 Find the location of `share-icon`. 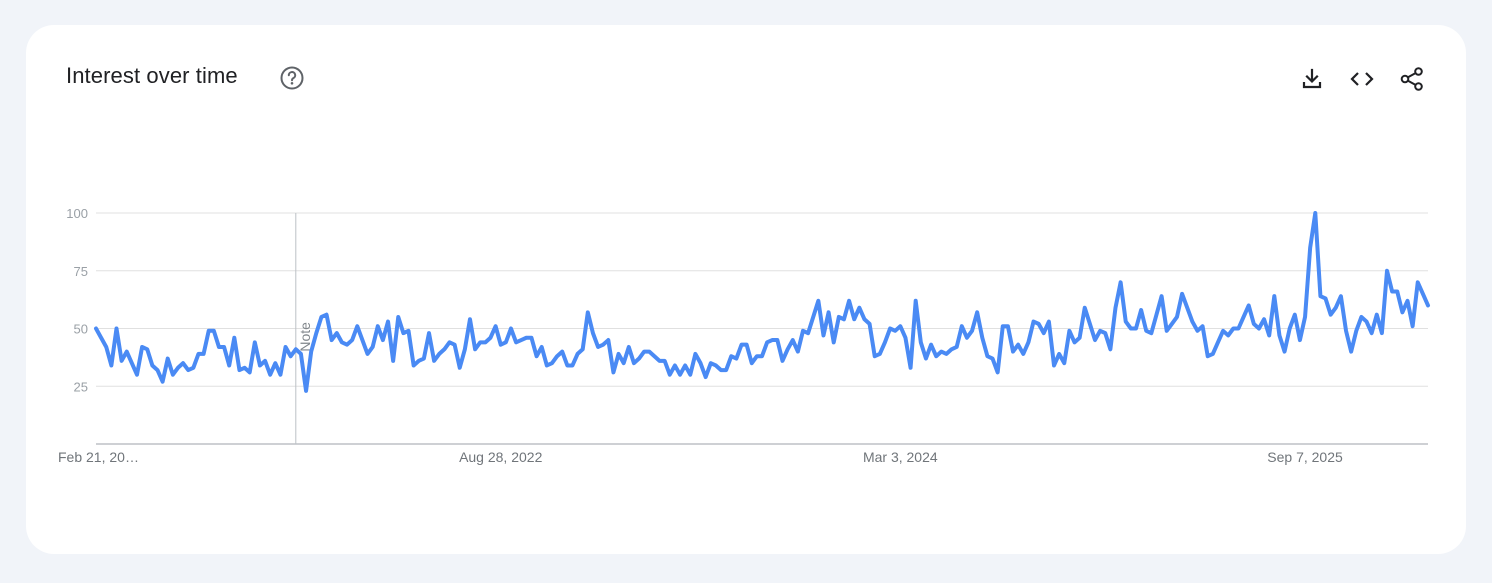

share-icon is located at coordinates (1412, 79).